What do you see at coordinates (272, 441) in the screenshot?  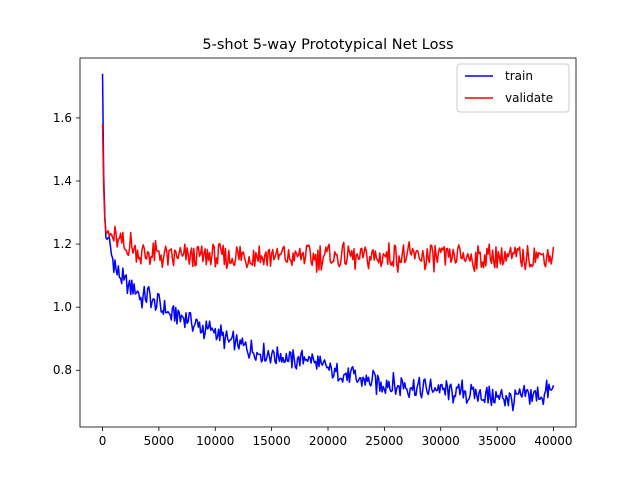 I see `x-tick-label: 15000` at bounding box center [272, 441].